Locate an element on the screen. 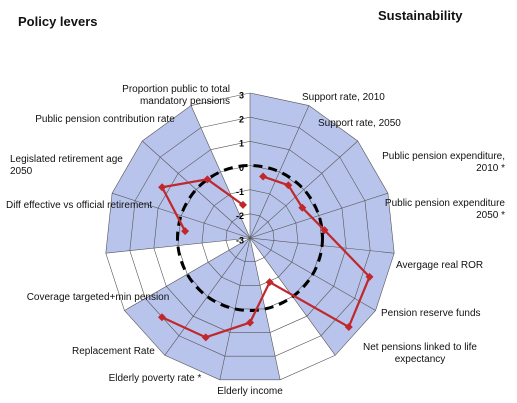 The image size is (517, 403). axis-label: Diff effective vs official retirement is located at coordinates (79, 205).